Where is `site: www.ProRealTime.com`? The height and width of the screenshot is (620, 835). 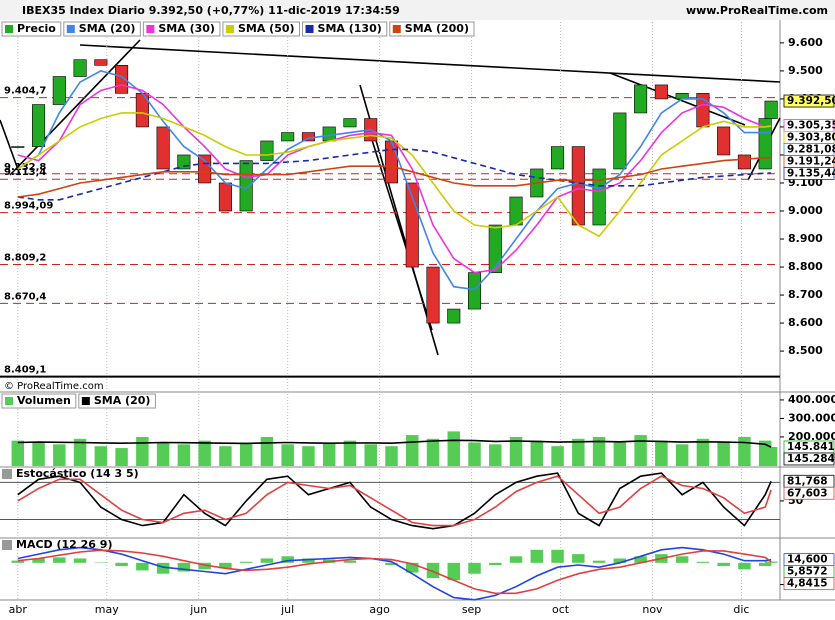
site: www.ProRealTime.com is located at coordinates (757, 10).